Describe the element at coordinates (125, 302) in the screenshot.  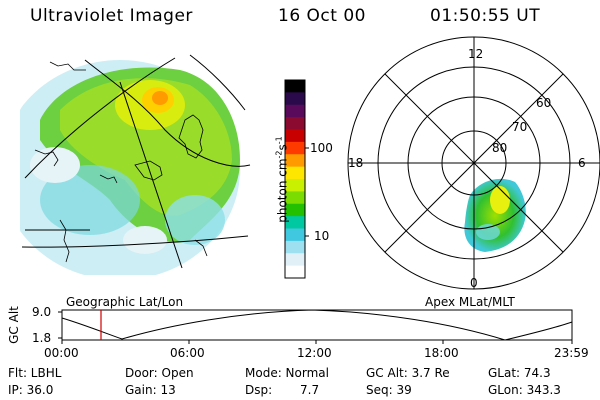
I see `geo-caption: Geographic Lat/Lon` at that location.